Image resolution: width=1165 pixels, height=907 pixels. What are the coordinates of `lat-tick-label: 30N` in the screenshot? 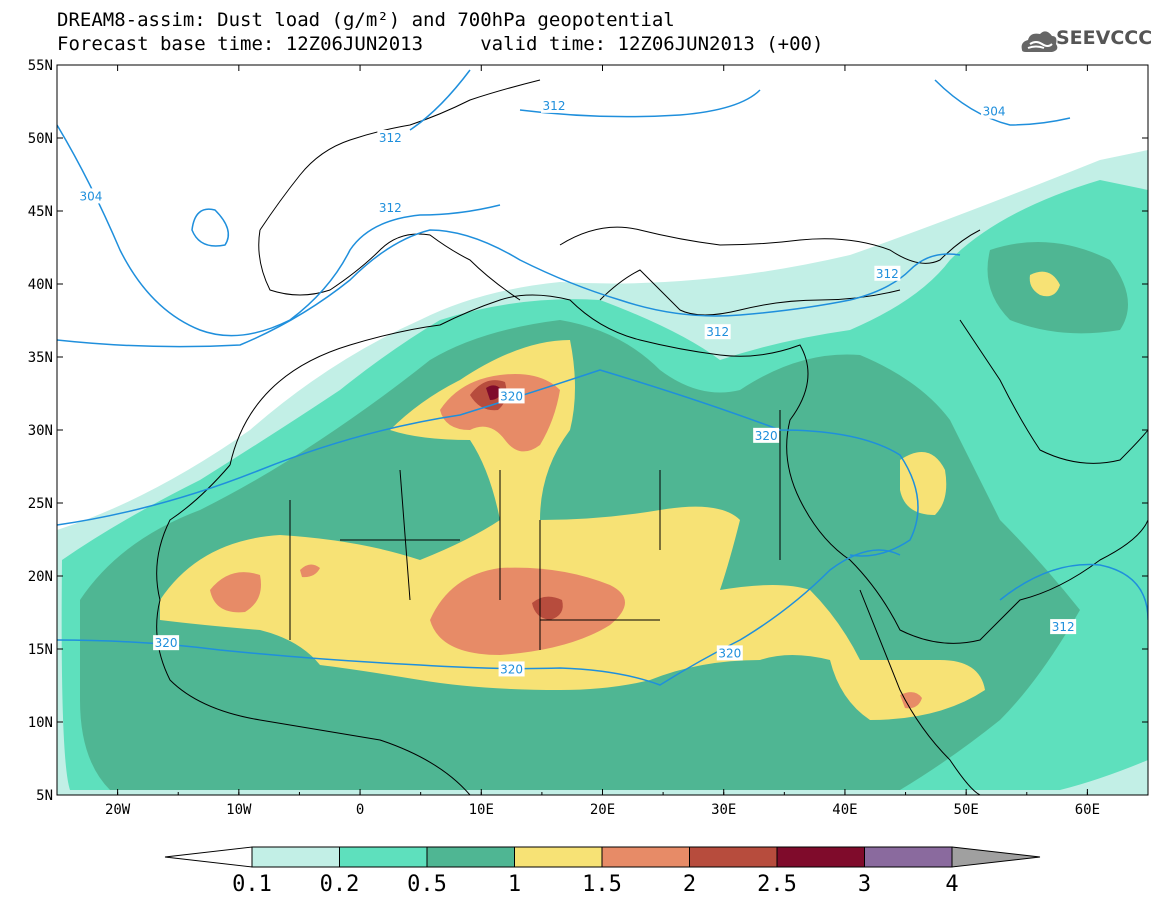 It's located at (40, 431).